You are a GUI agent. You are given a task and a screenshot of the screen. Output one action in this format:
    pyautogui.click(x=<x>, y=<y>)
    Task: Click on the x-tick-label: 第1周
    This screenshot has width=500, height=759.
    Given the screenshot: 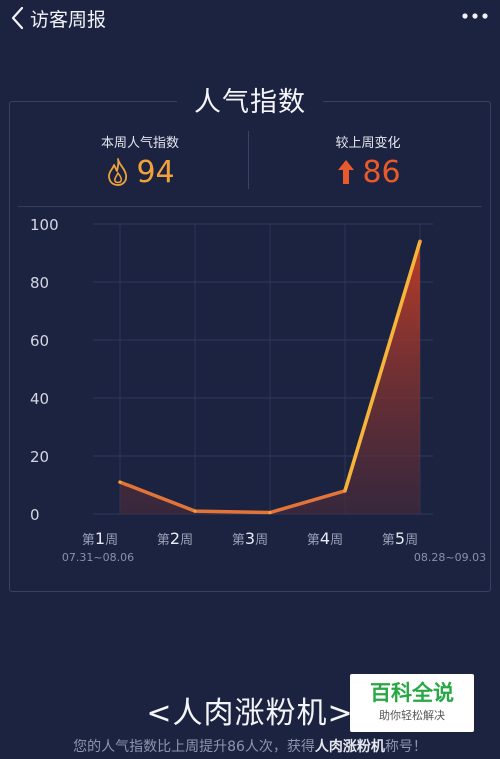 What is the action you would take?
    pyautogui.click(x=100, y=538)
    